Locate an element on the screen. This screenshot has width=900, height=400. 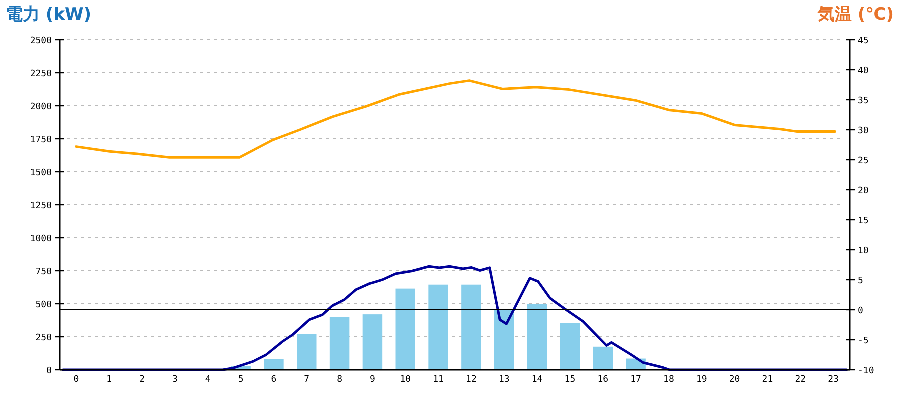
x-tick-label: 8 is located at coordinates (340, 380).